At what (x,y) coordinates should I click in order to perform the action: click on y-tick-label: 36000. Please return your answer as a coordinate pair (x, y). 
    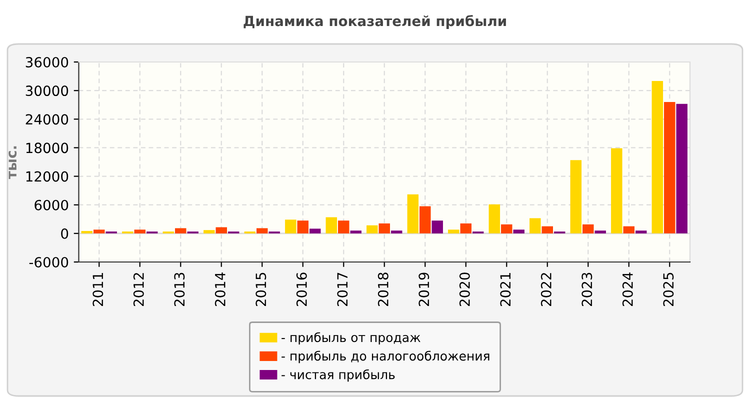
    Looking at the image, I should click on (47, 62).